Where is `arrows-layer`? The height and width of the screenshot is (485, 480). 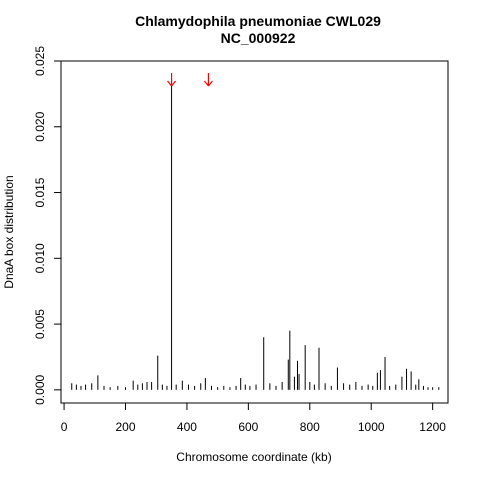 arrows-layer is located at coordinates (190, 80).